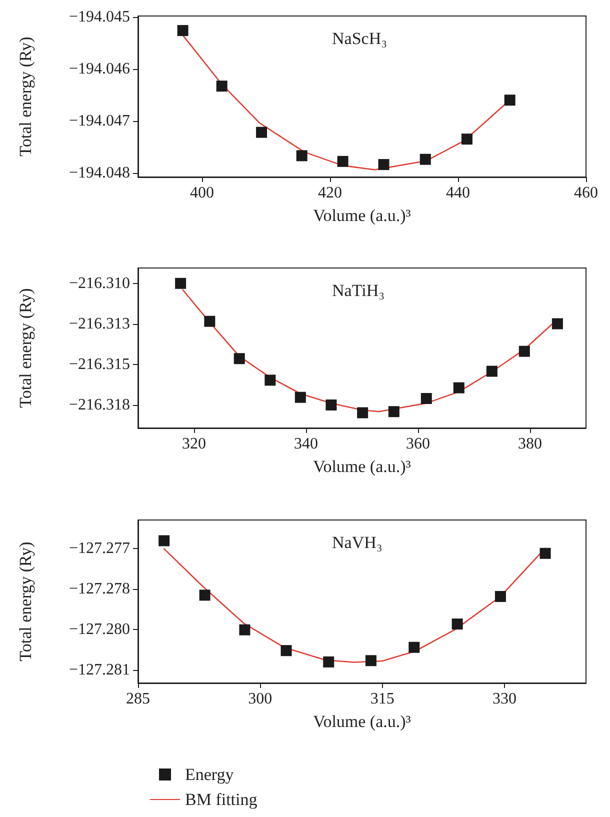  Describe the element at coordinates (99, 283) in the screenshot. I see `y-tick-label: −216.310` at that location.